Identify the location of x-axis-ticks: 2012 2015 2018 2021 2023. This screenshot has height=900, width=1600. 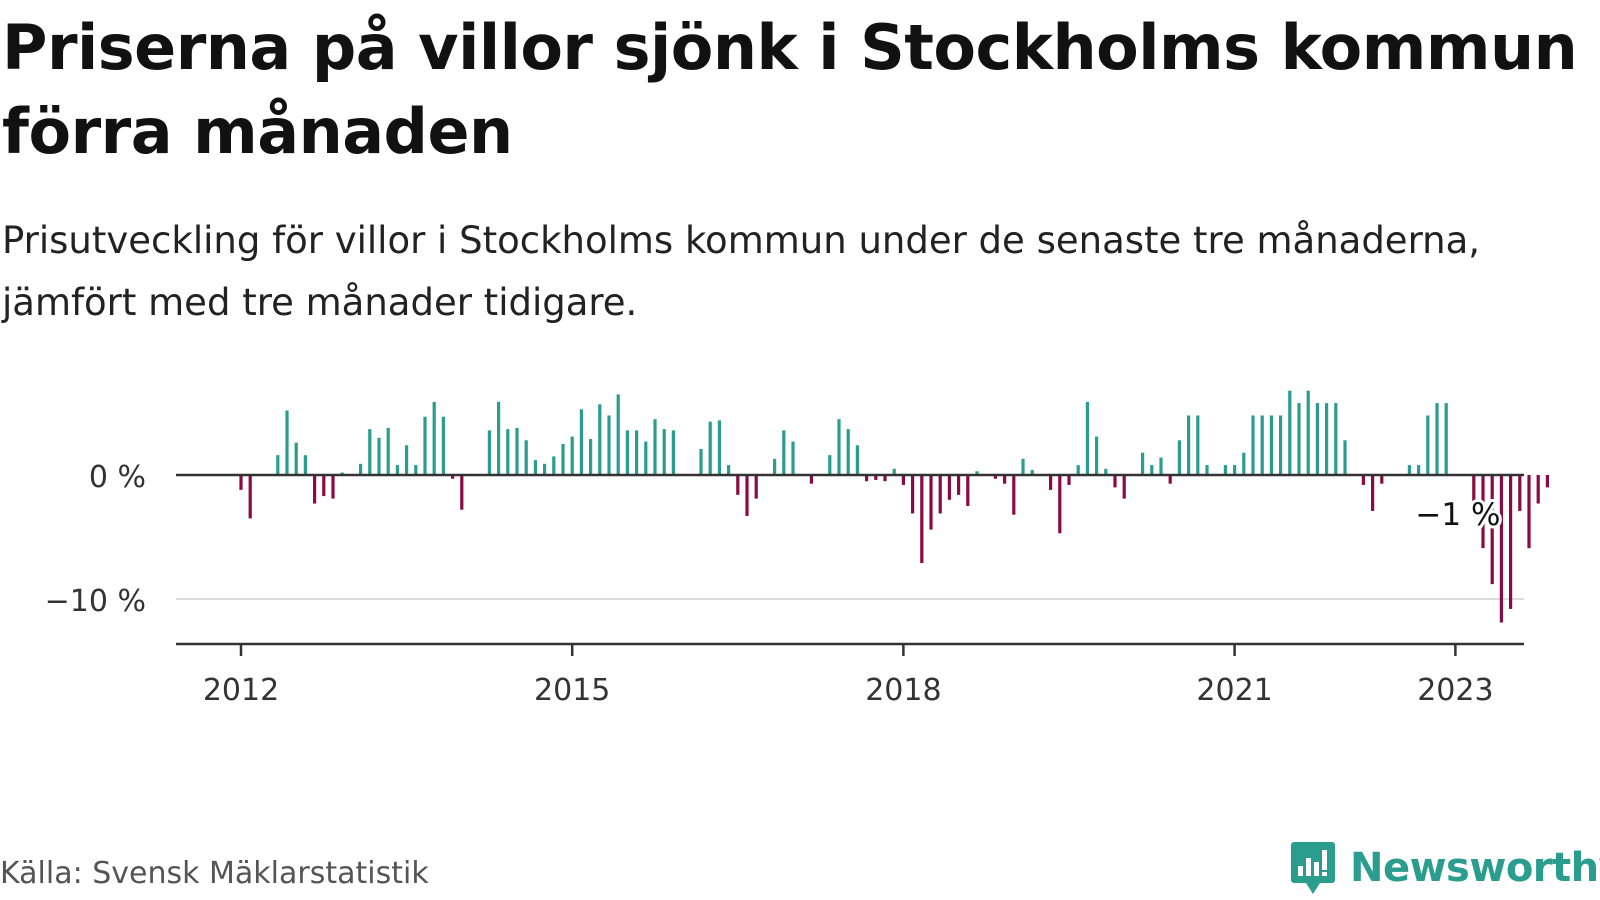
(848, 676).